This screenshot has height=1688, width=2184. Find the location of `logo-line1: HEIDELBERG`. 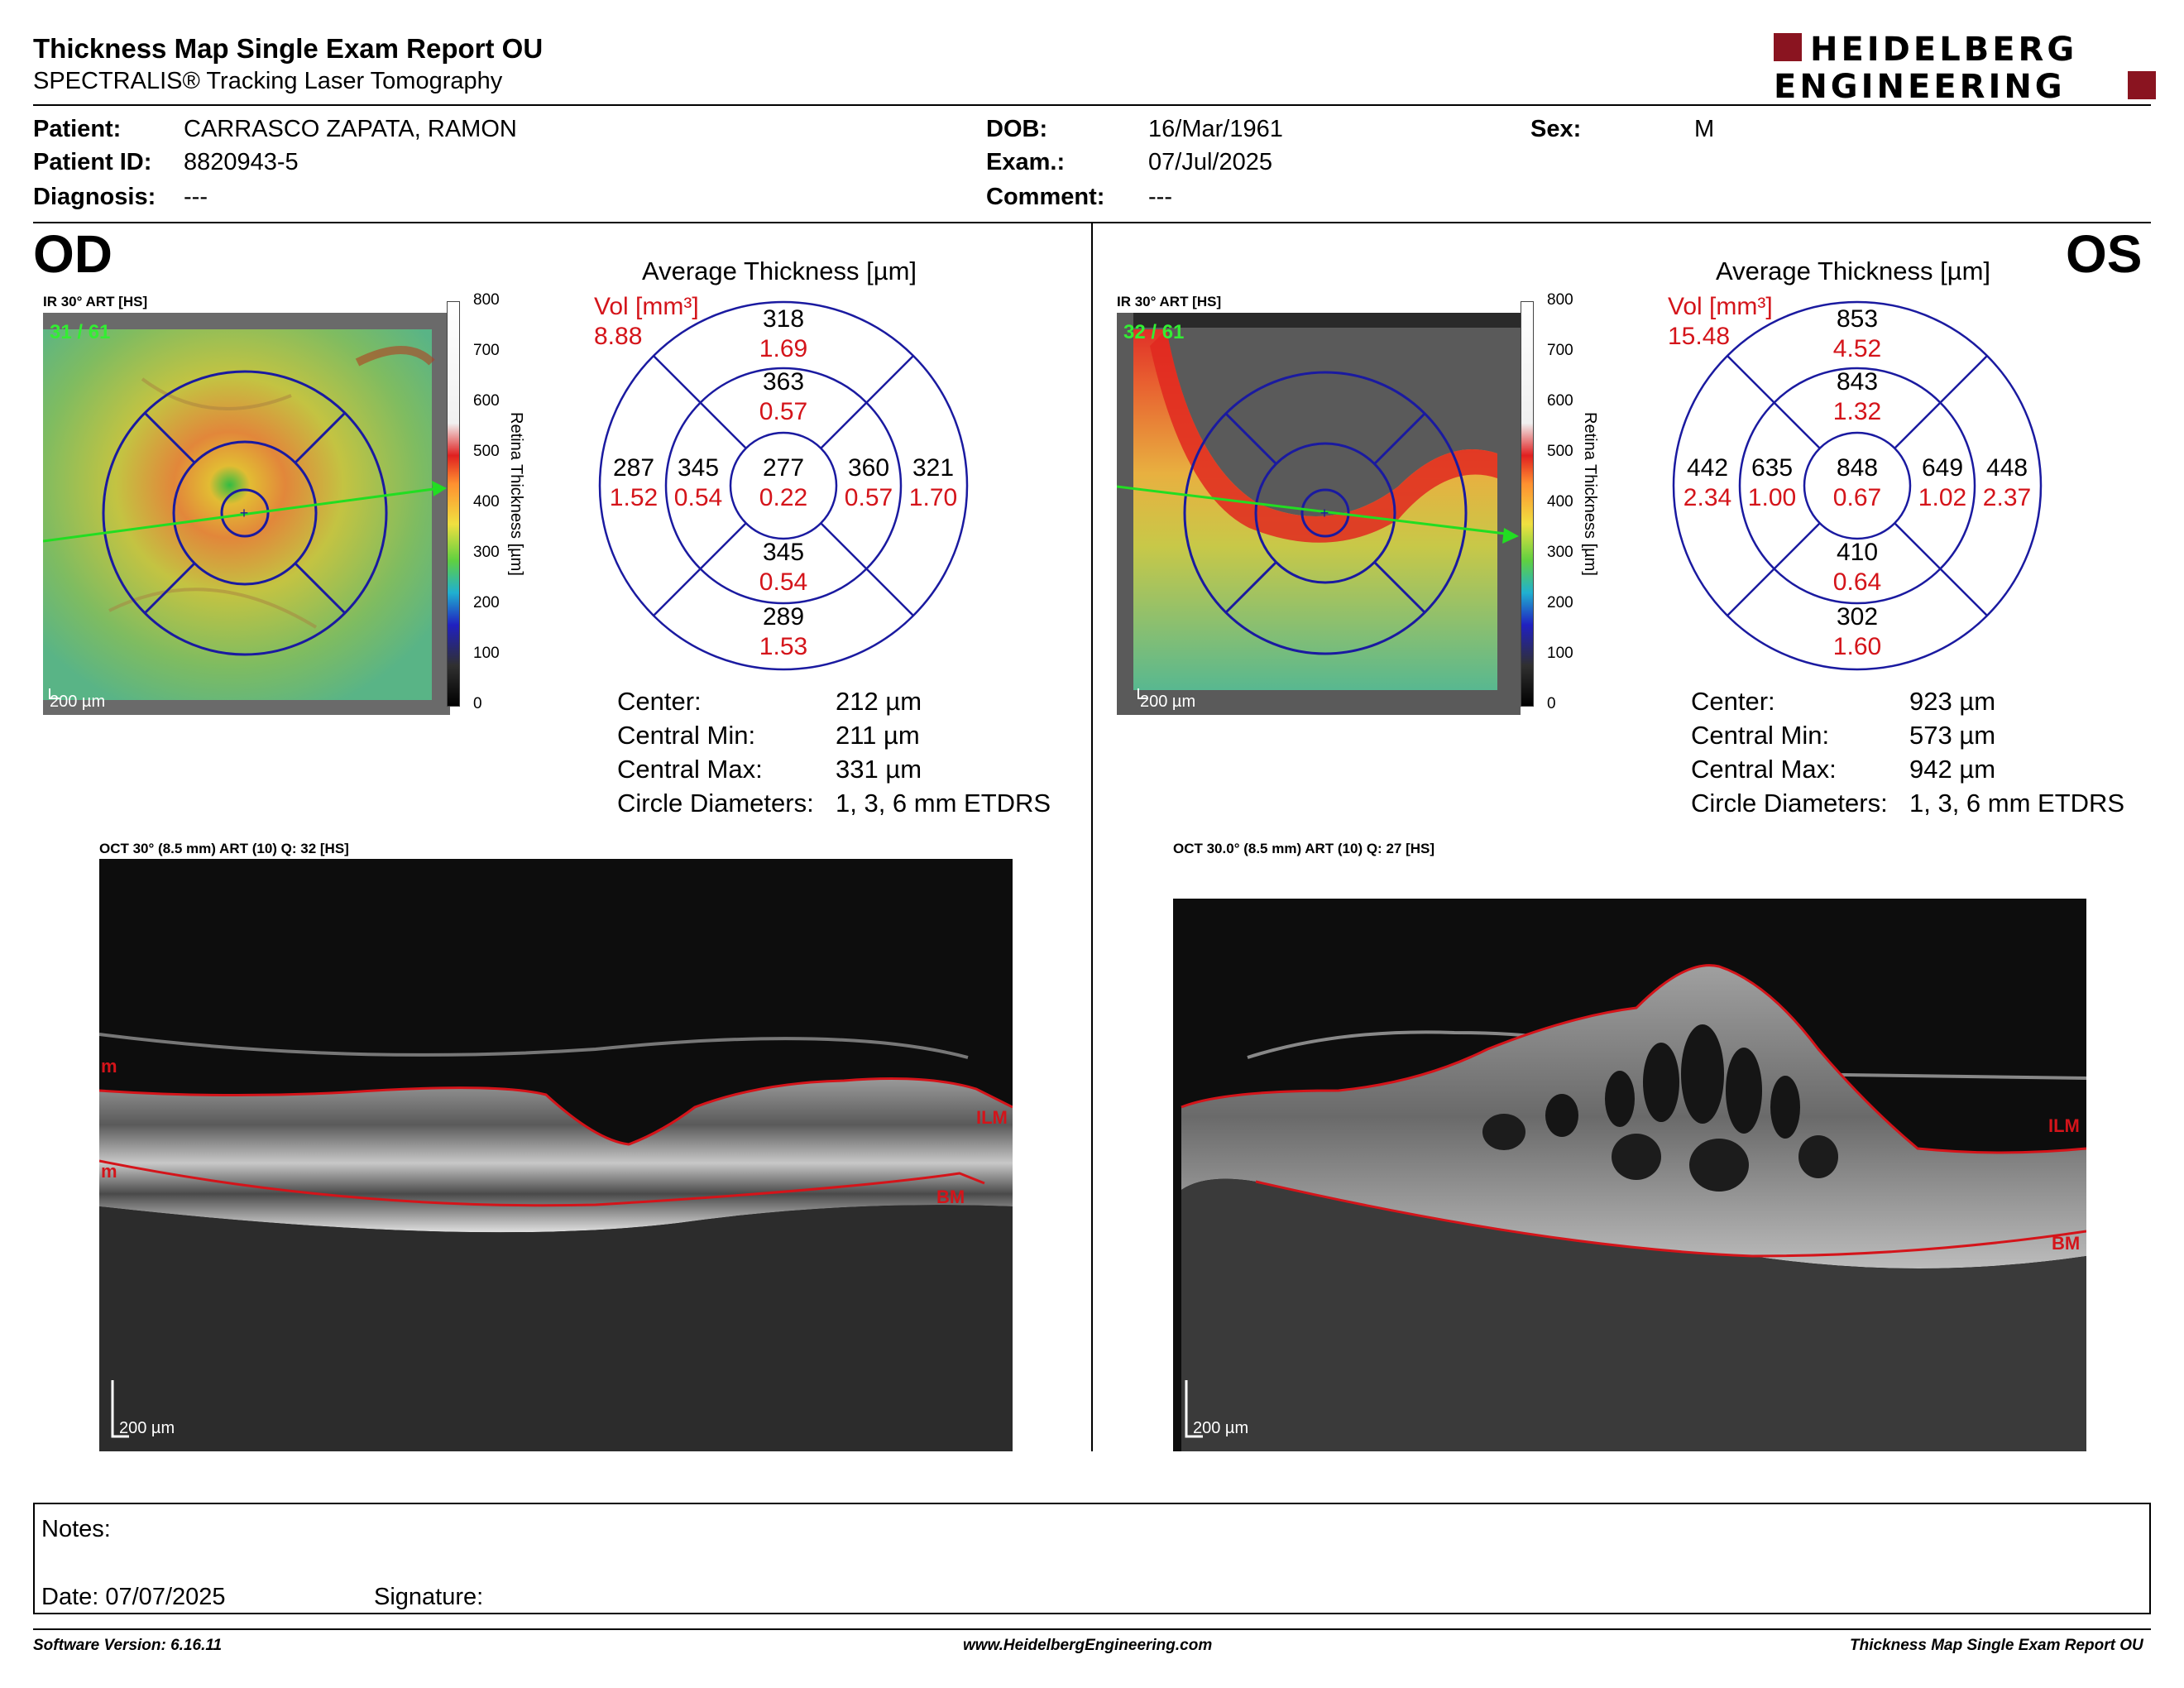

logo-line1: HEIDELBERG is located at coordinates (1943, 50).